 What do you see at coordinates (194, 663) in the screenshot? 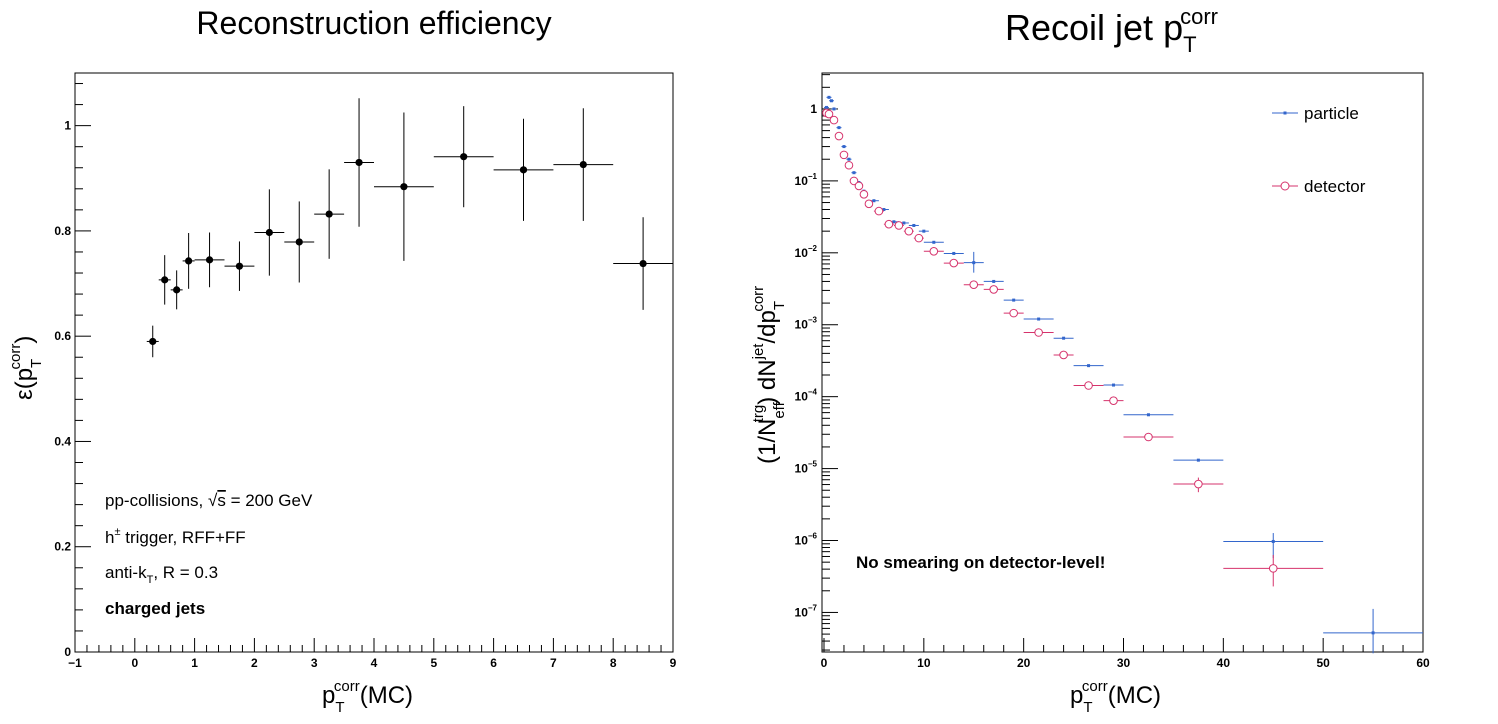
I see `x-tick-label: 1` at bounding box center [194, 663].